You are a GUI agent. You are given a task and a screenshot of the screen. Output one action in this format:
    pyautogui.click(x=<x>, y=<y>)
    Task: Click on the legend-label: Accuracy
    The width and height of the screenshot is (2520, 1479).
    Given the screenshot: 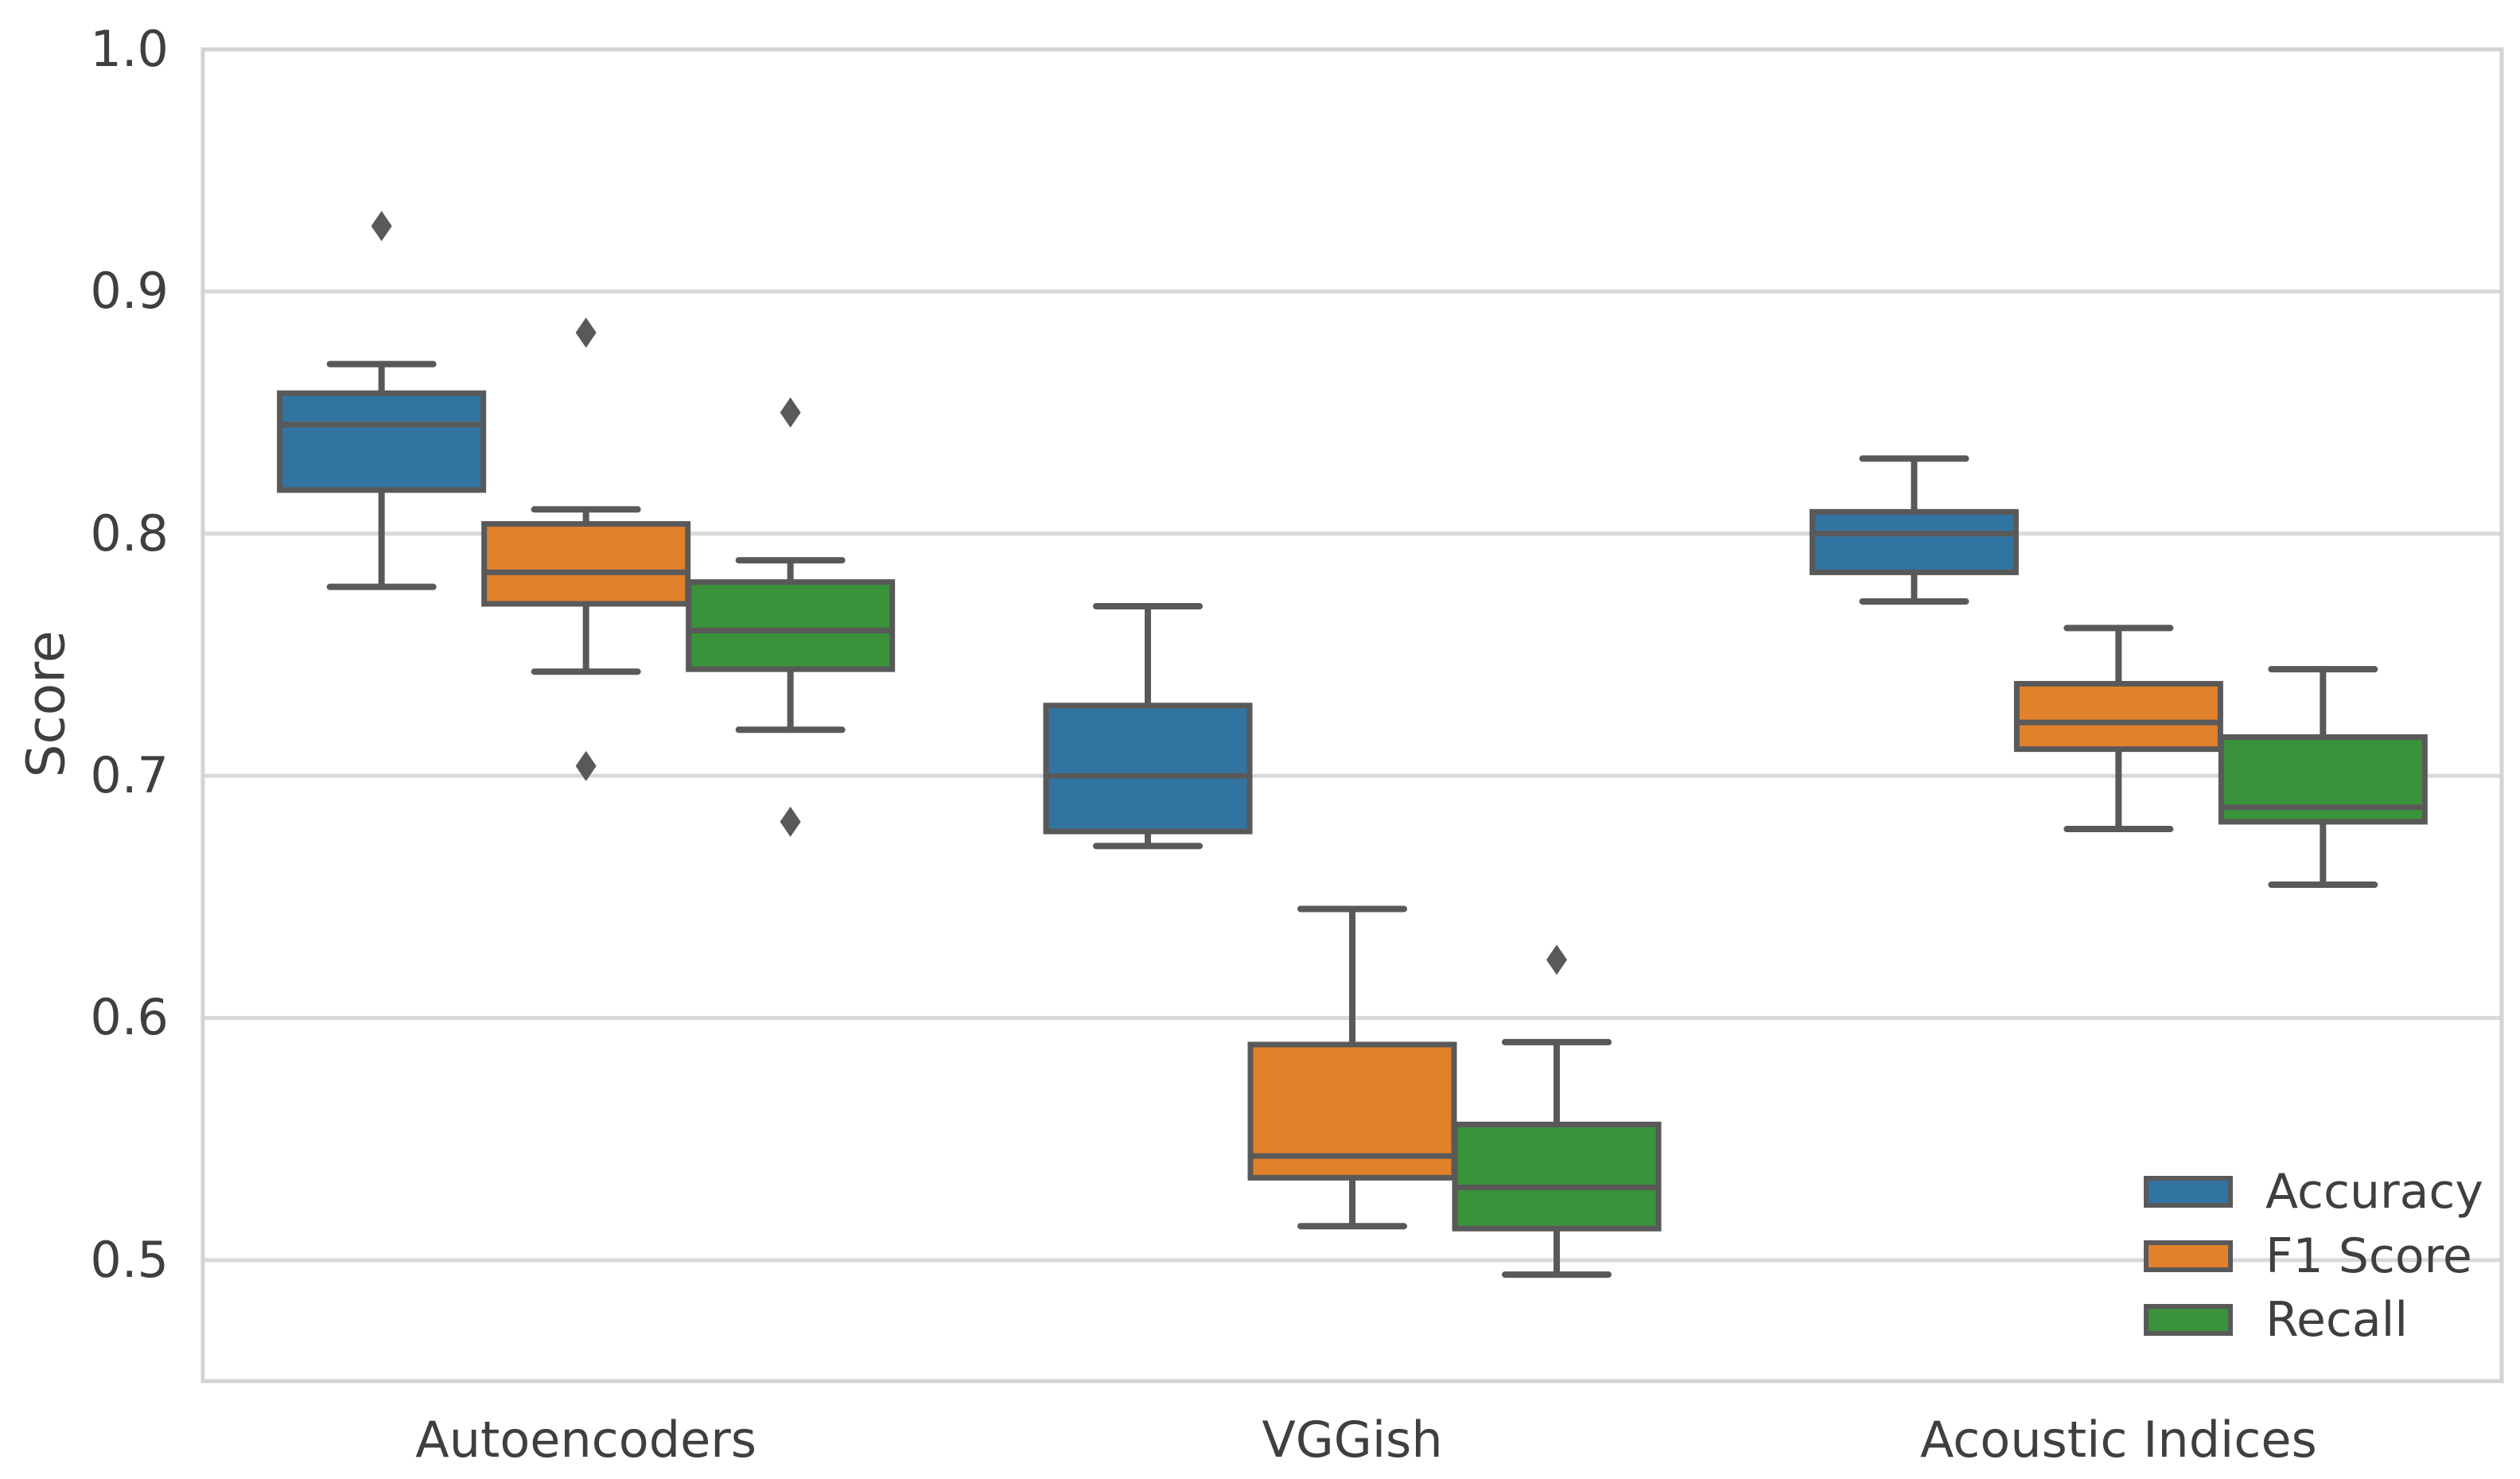 What is the action you would take?
    pyautogui.click(x=2374, y=1192)
    